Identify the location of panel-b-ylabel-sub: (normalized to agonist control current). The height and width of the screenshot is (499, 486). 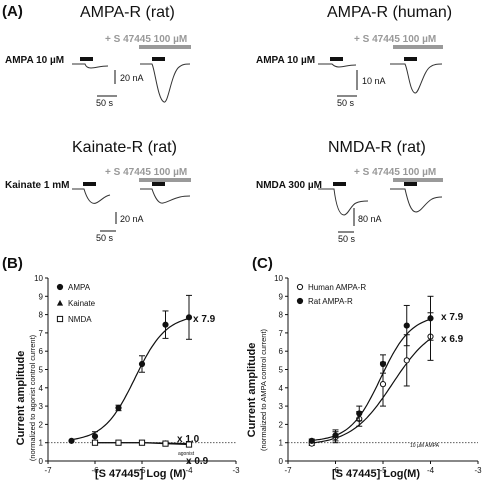
(32, 397).